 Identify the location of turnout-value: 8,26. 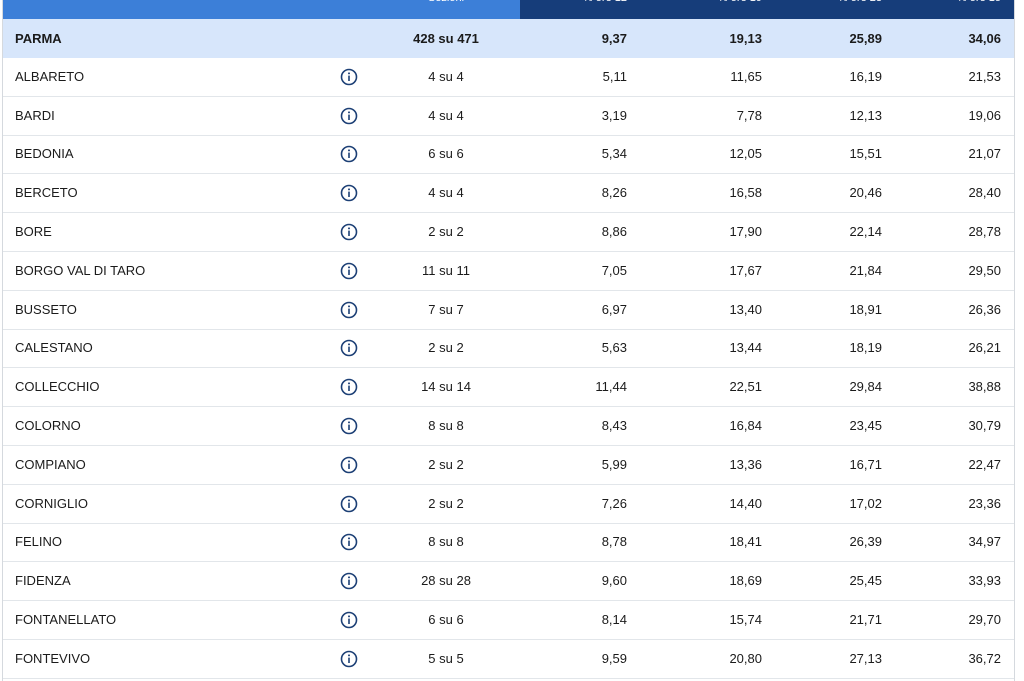
(614, 193).